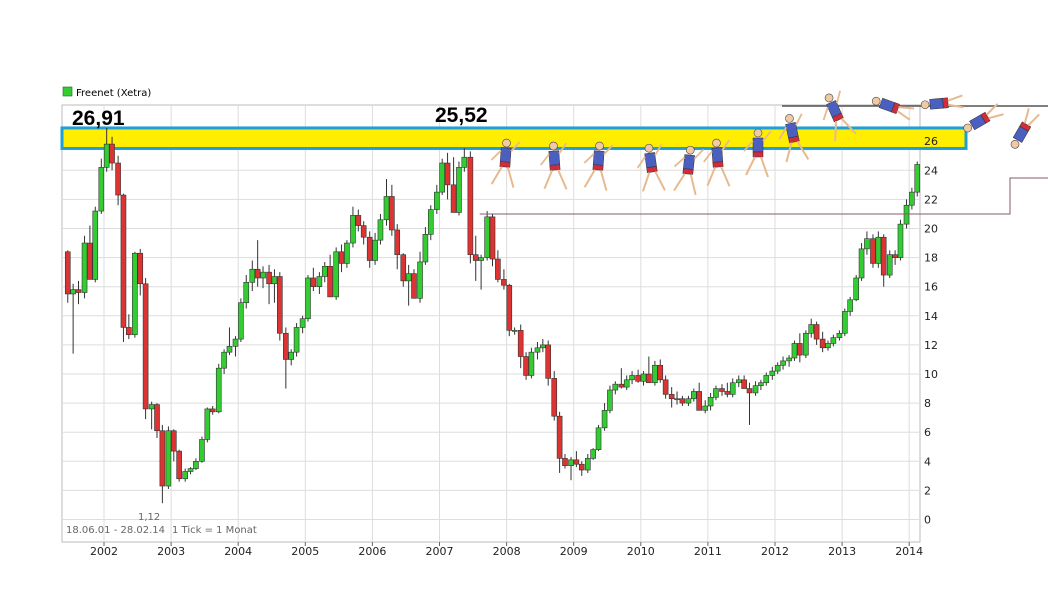  What do you see at coordinates (895, 108) in the screenshot?
I see `jumper-shorts` at bounding box center [895, 108].